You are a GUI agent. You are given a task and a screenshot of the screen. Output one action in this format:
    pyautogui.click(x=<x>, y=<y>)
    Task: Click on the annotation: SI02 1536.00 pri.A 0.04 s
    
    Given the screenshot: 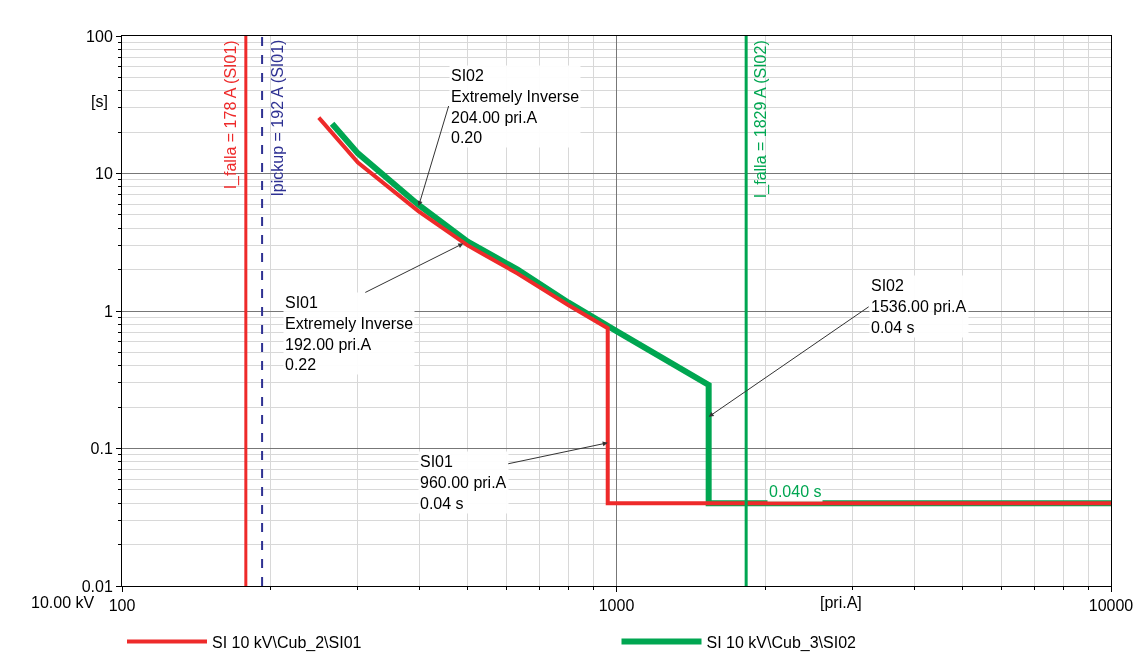 What is the action you would take?
    pyautogui.click(x=919, y=306)
    